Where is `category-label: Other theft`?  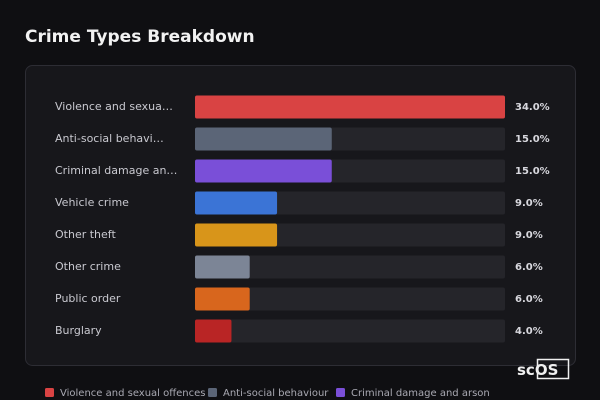 category-label: Other theft is located at coordinates (85, 234).